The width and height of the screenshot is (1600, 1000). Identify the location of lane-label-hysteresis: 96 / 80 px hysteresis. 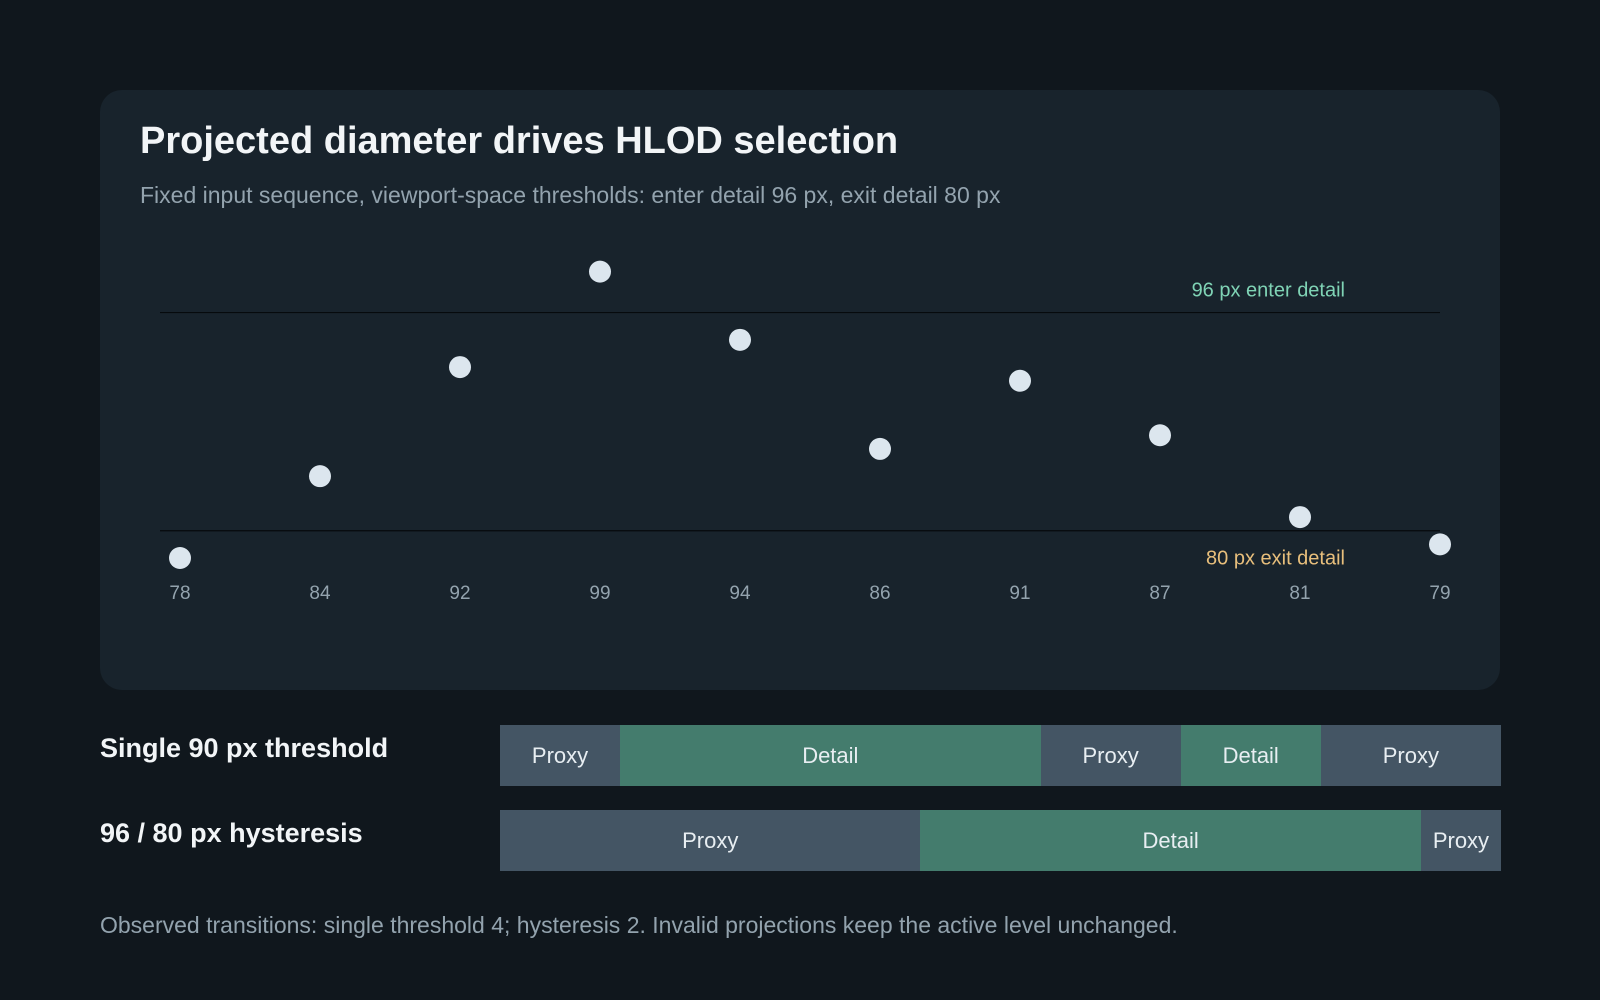
(231, 833).